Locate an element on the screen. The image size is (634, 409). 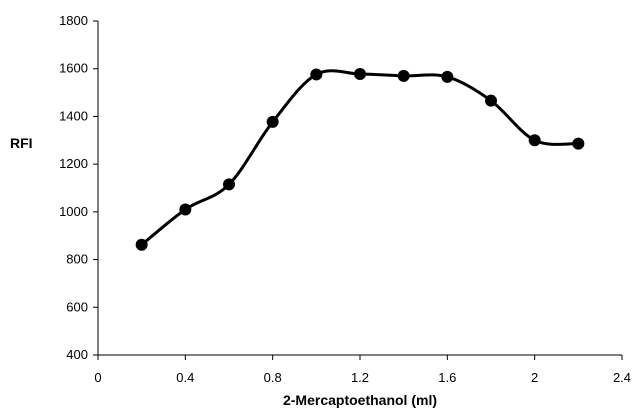
x-tick-label: 2.4 is located at coordinates (622, 377).